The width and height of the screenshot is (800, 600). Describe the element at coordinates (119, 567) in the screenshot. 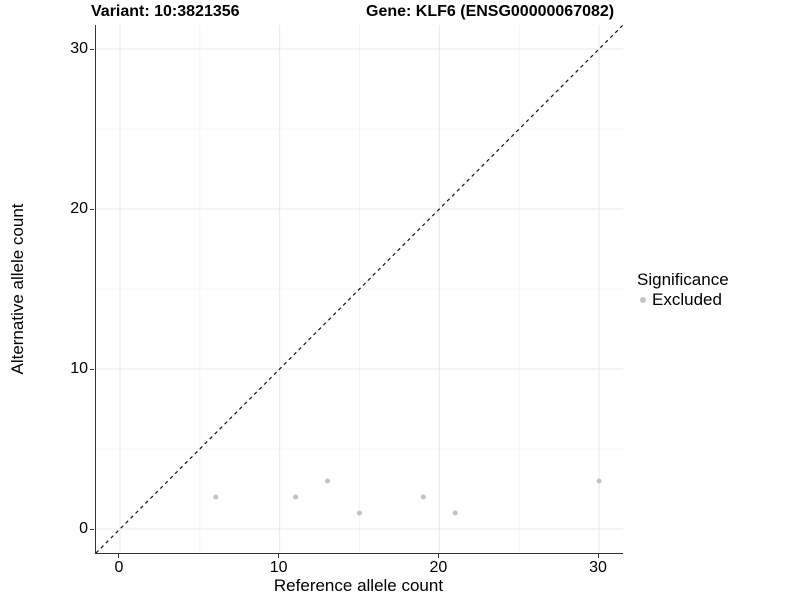

I see `x-axis-tick-label: 0` at that location.